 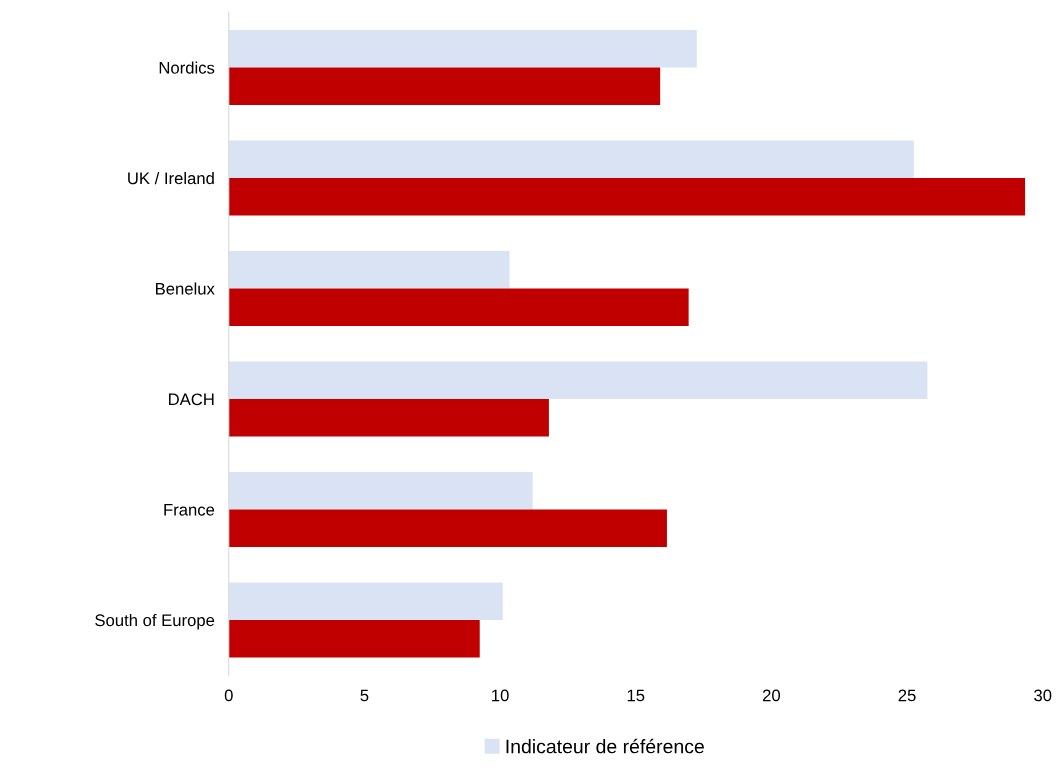 I want to click on y-tick-label: Nordics, so click(x=187, y=67).